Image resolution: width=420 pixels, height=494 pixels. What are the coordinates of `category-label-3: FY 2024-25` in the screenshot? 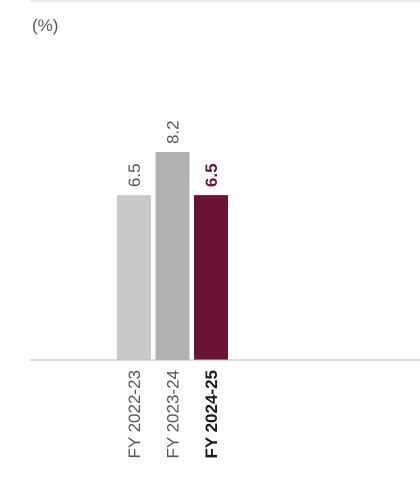 It's located at (211, 414).